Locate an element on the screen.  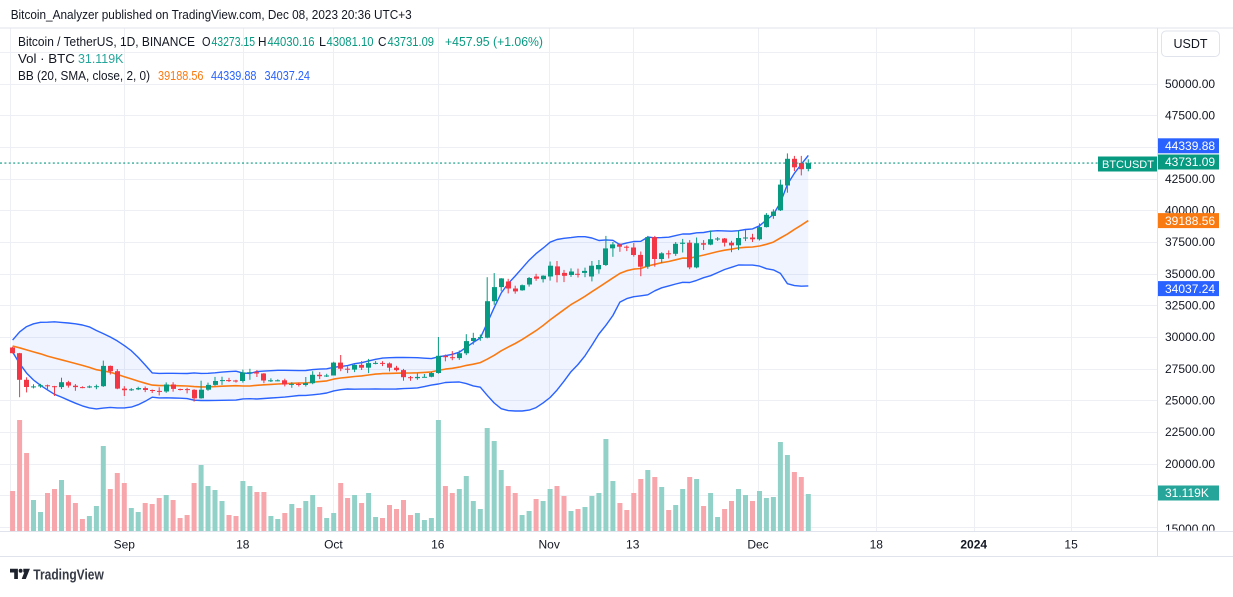
svg-text: 50000.00 is located at coordinates (1190, 84).